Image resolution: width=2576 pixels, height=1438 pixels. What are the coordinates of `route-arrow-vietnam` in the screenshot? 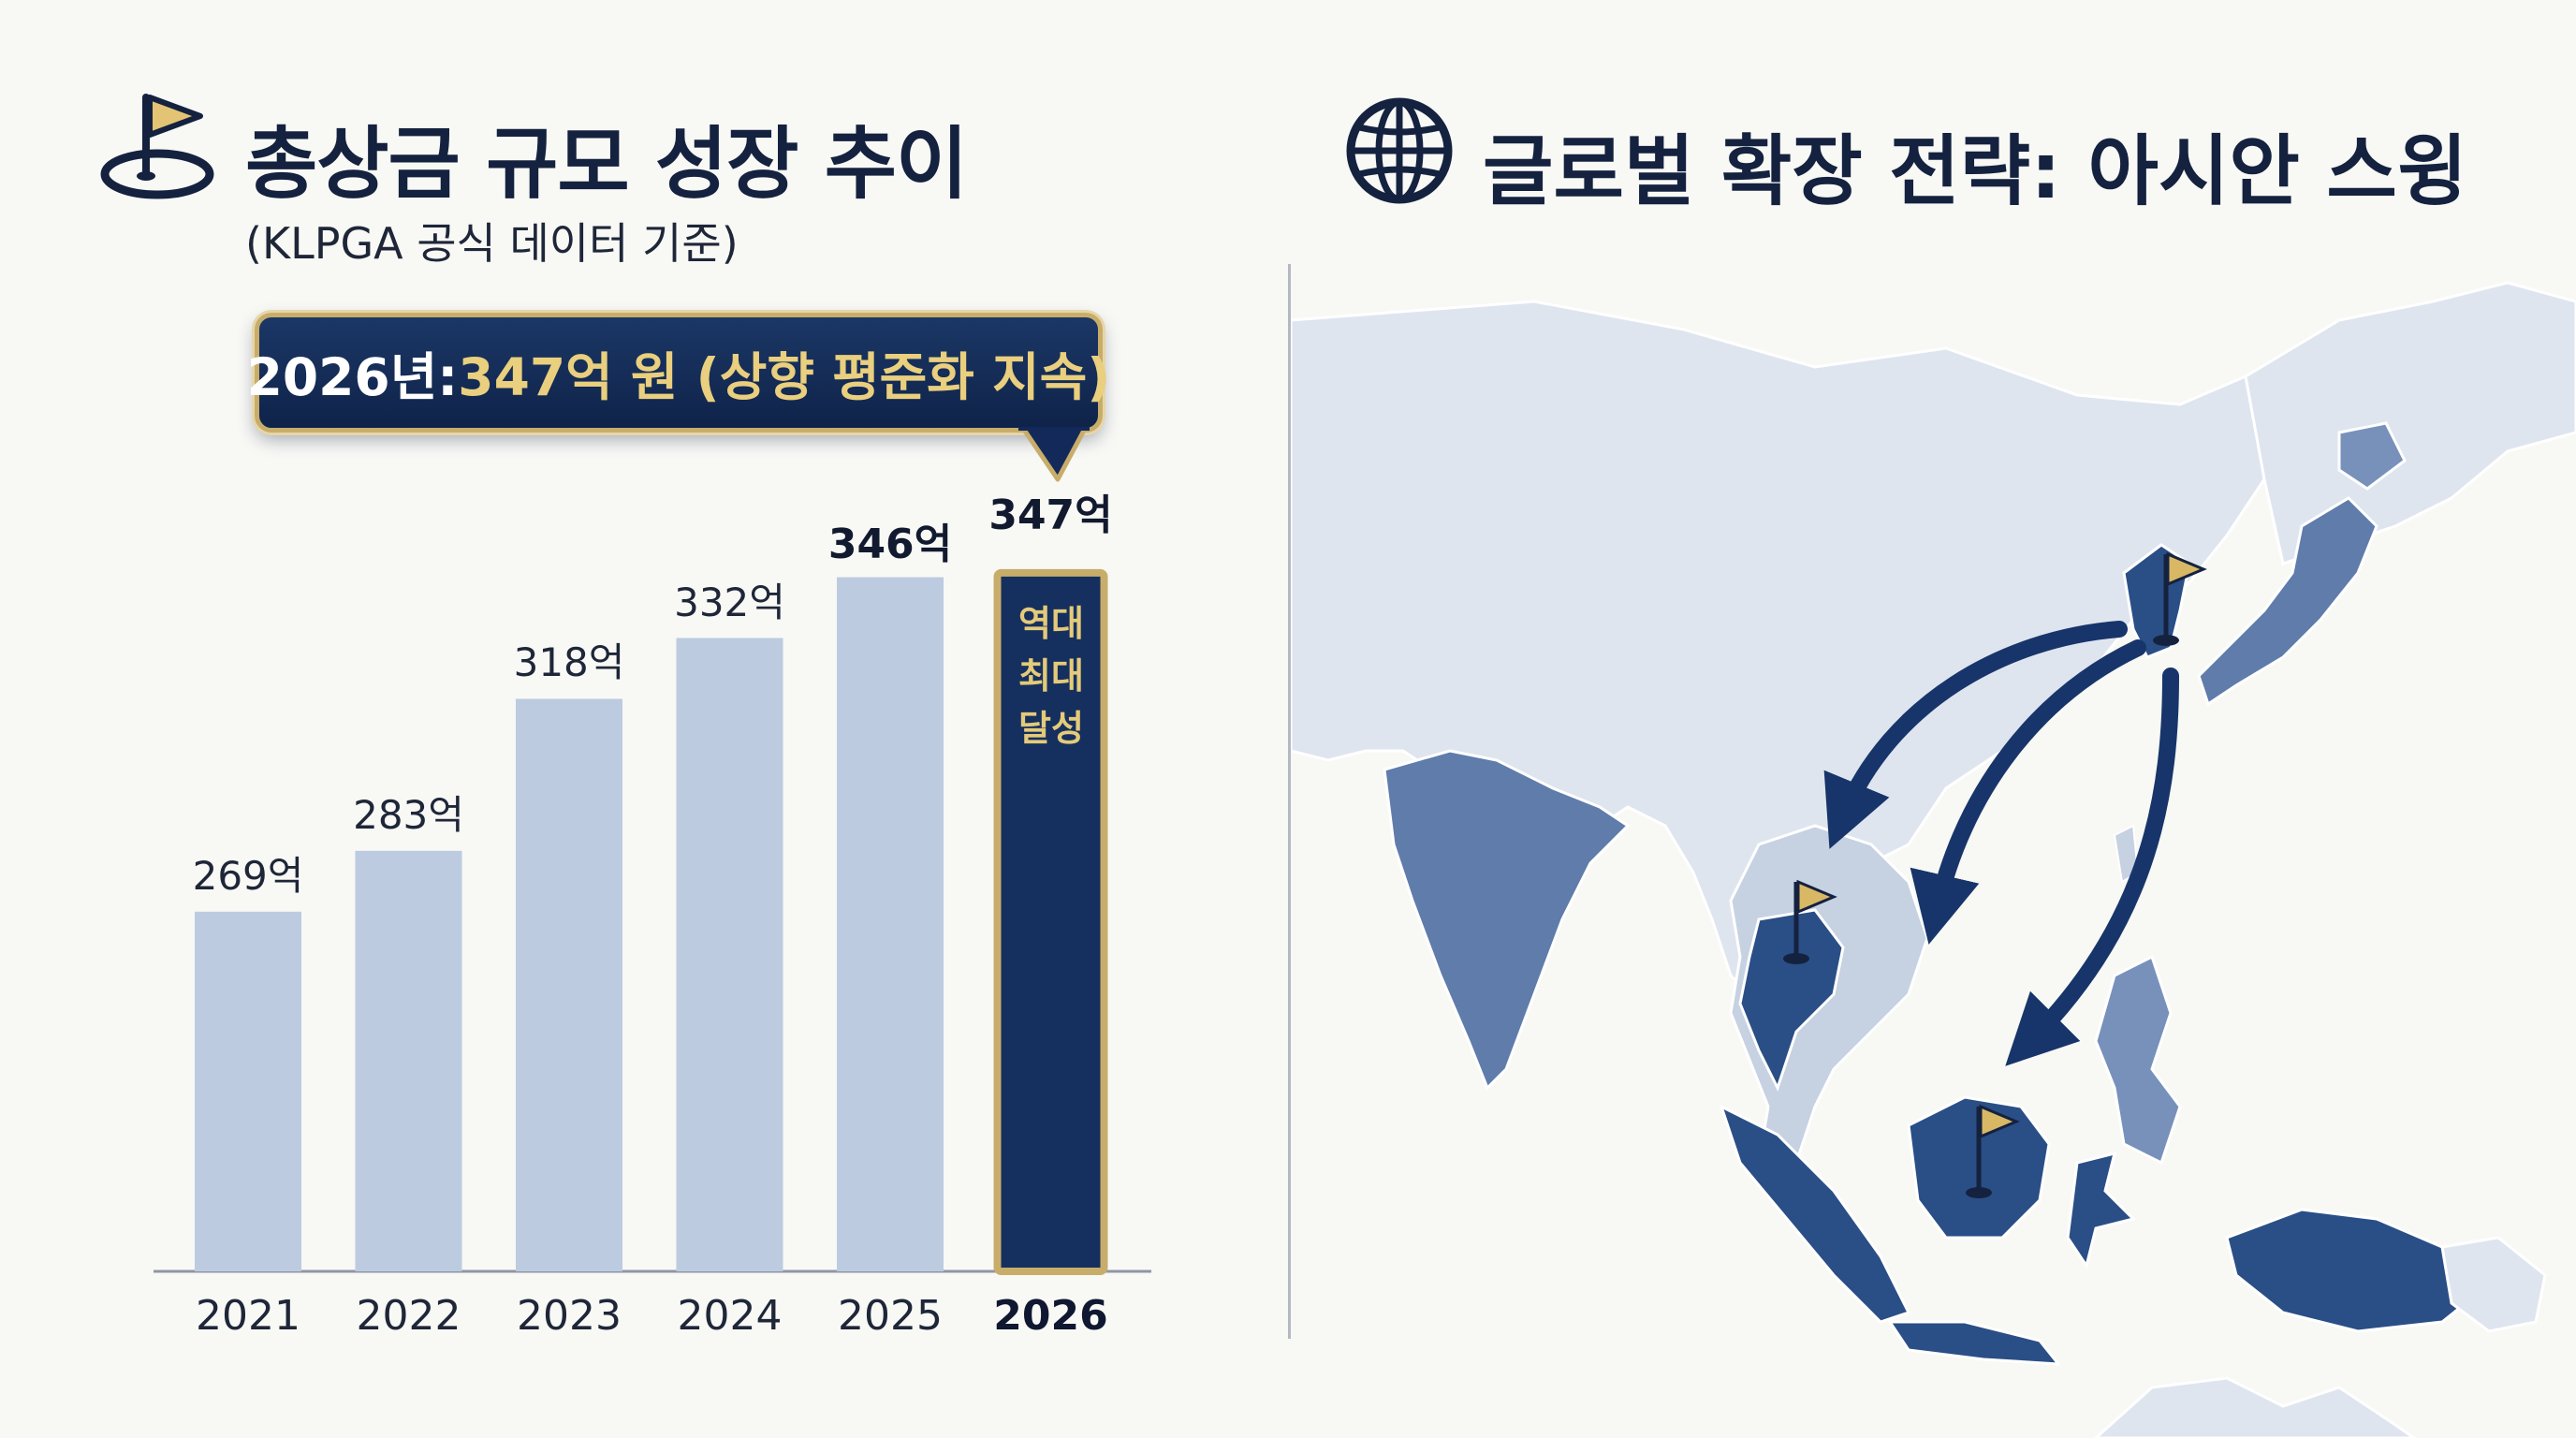 It's located at (2028, 792).